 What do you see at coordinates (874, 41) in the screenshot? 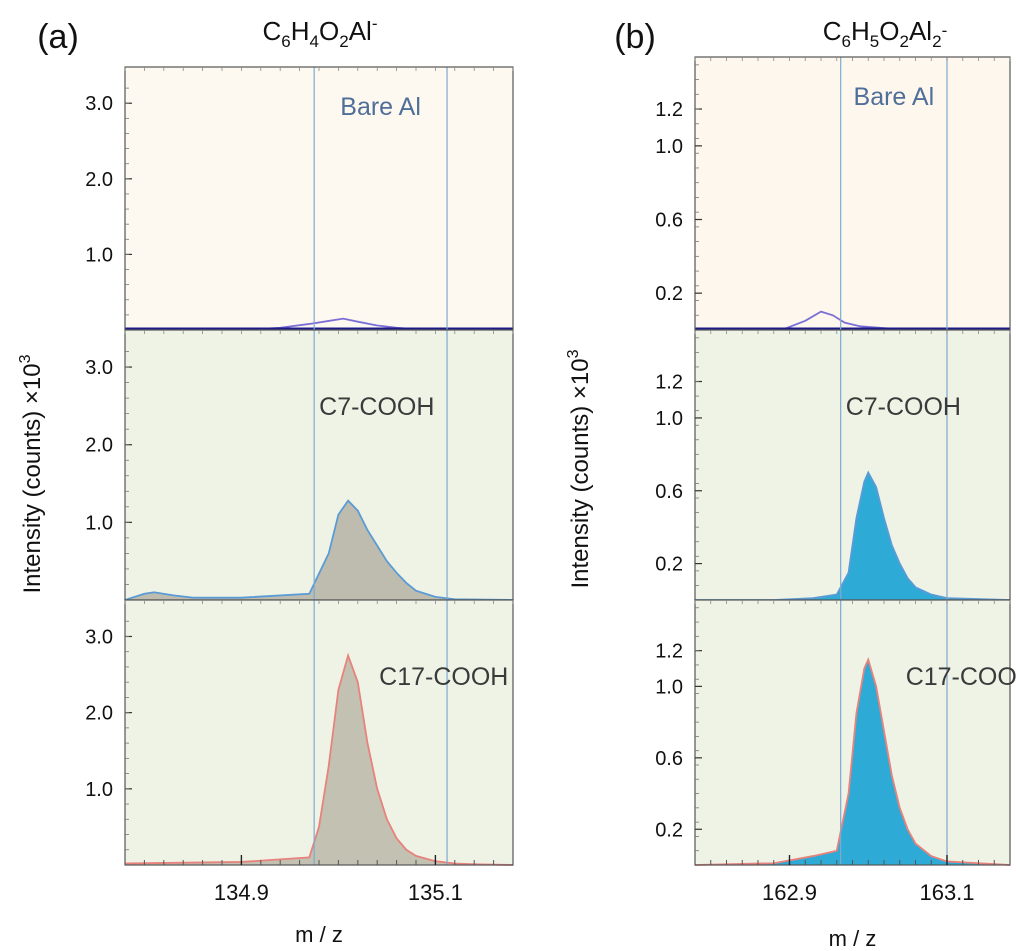
I see `formula-subscript: 5` at bounding box center [874, 41].